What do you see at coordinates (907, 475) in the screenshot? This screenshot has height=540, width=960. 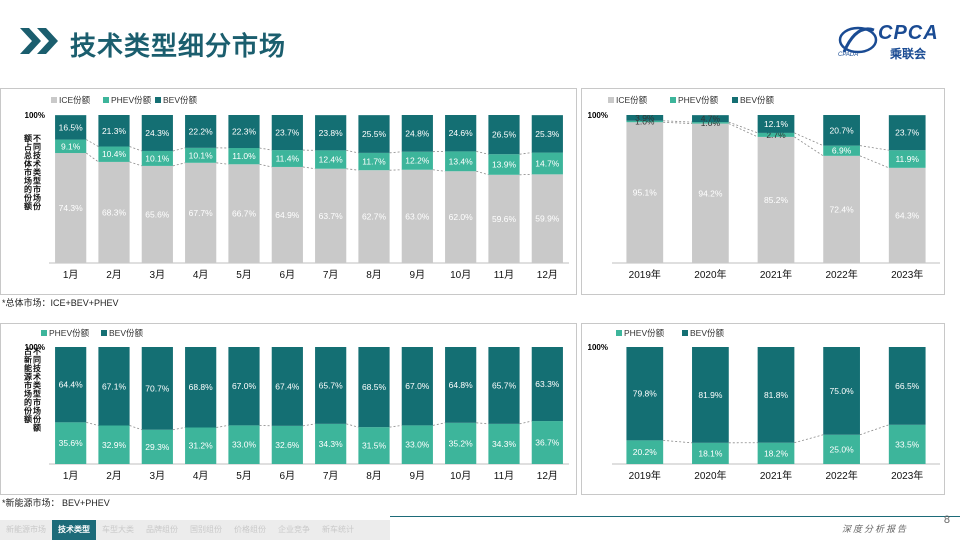 I see `x-tick-label-4: 2023年` at bounding box center [907, 475].